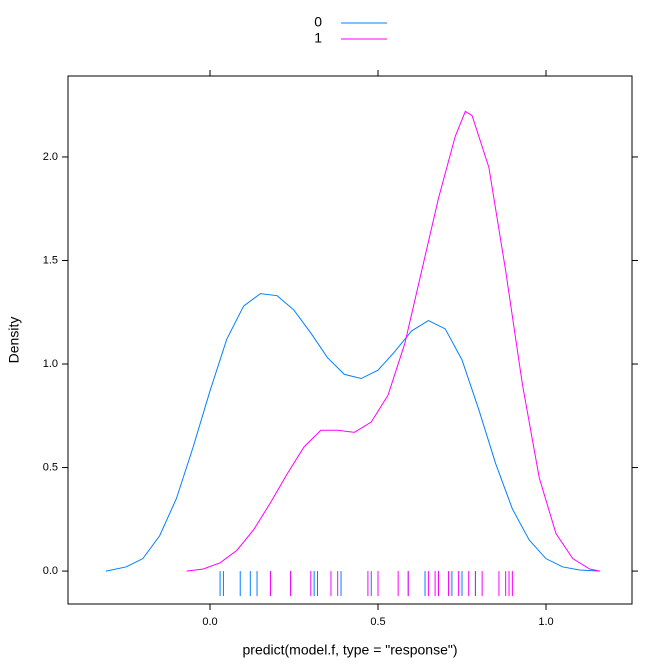  Describe the element at coordinates (209, 622) in the screenshot. I see `x-tick-label: 0.0` at that location.